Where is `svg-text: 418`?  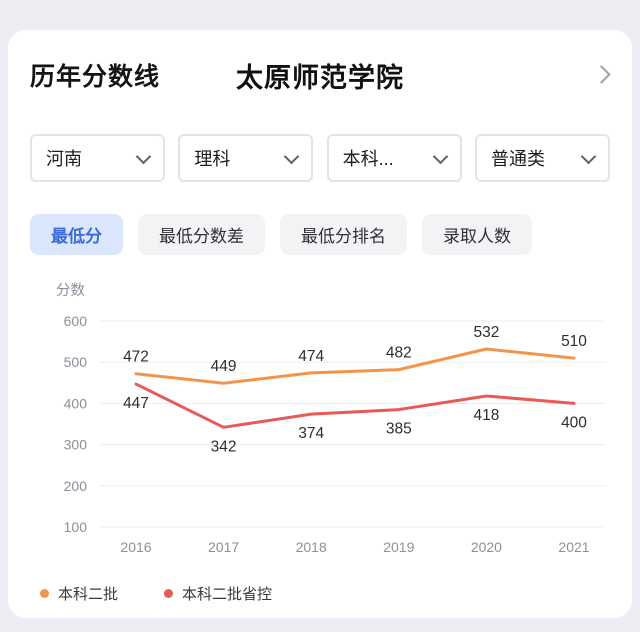 svg-text: 418 is located at coordinates (486, 415).